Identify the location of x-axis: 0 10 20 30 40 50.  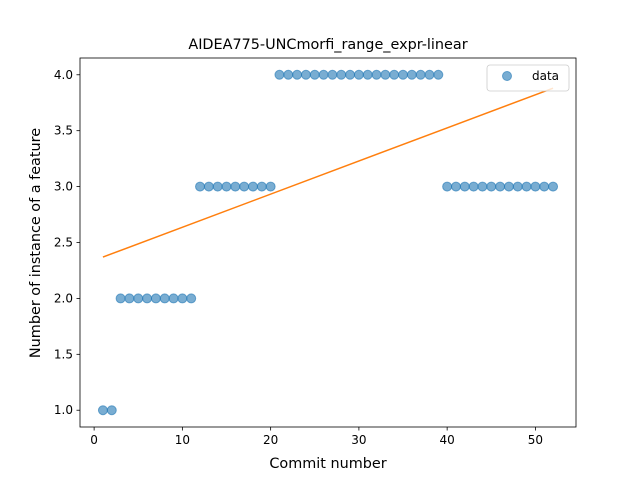
(316, 437).